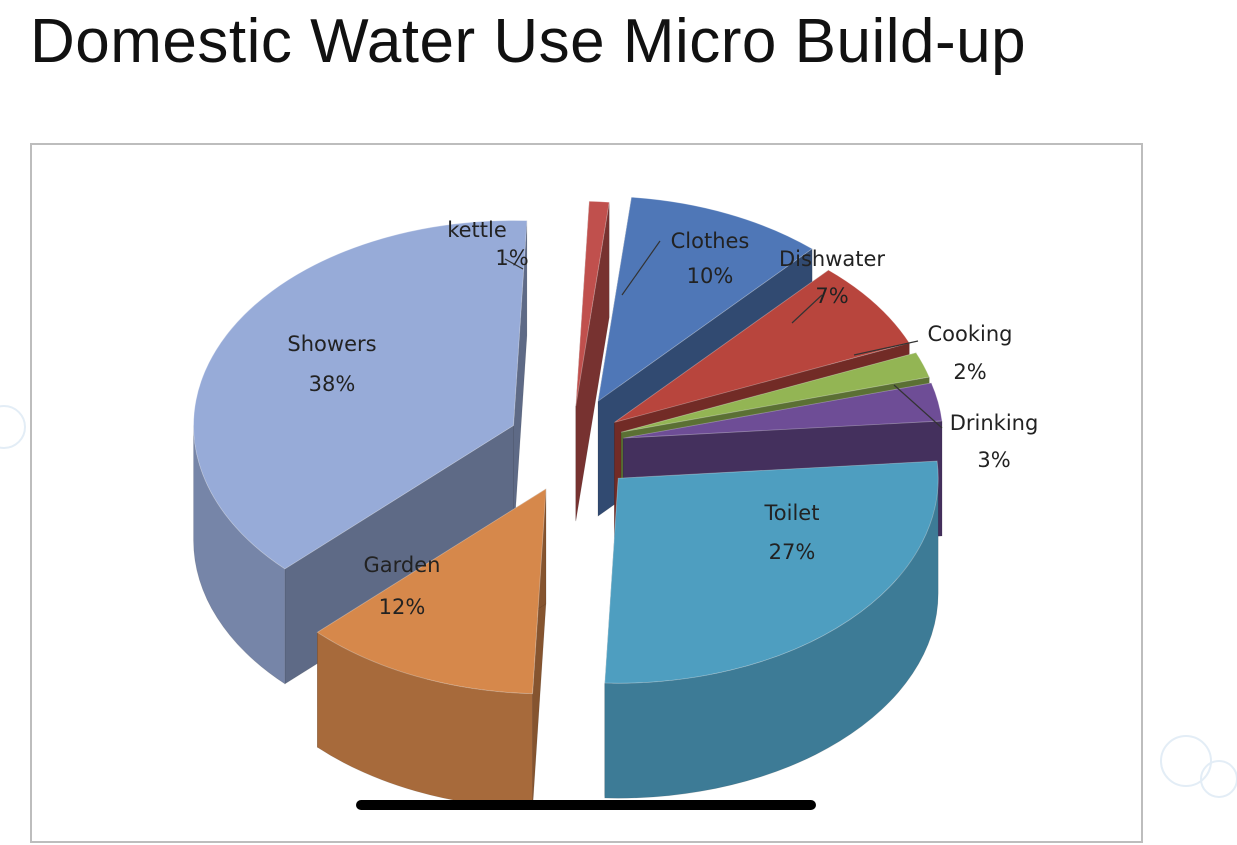 This screenshot has width=1237, height=845. I want to click on slice-label-cooking: Cooking, so click(970, 334).